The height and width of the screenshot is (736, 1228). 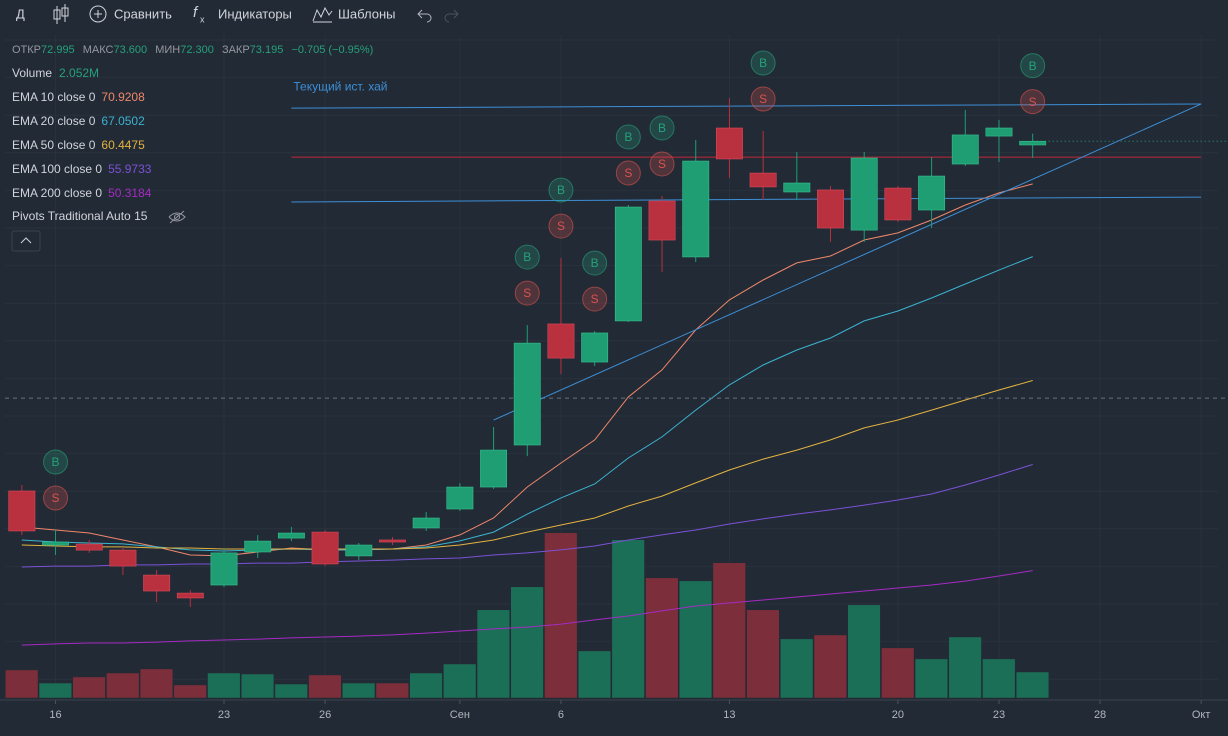 I want to click on x-tick-label: 6, so click(x=561, y=715).